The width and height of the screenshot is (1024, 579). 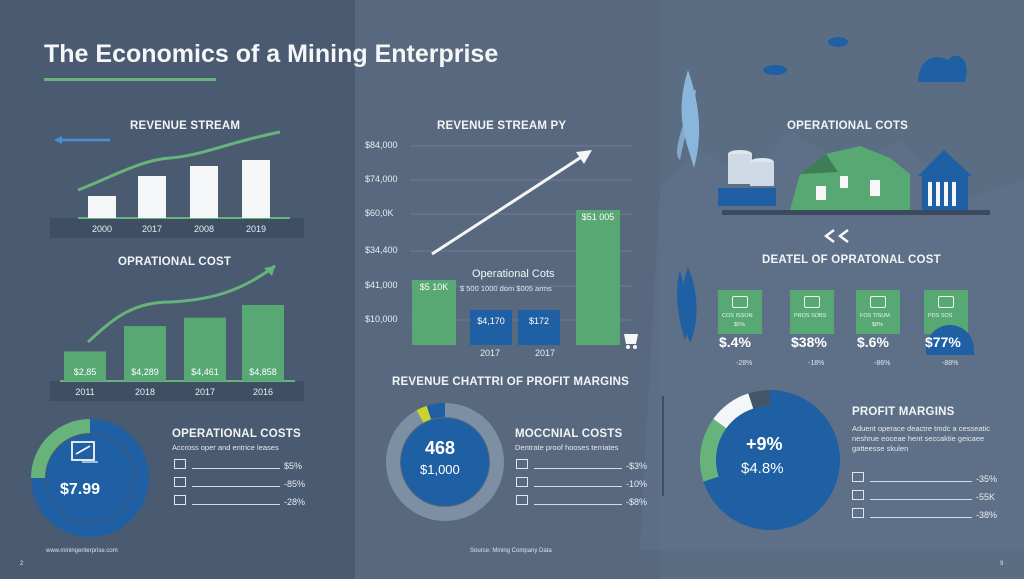 I want to click on detail-card-pct-0: -28%, so click(x=744, y=363).